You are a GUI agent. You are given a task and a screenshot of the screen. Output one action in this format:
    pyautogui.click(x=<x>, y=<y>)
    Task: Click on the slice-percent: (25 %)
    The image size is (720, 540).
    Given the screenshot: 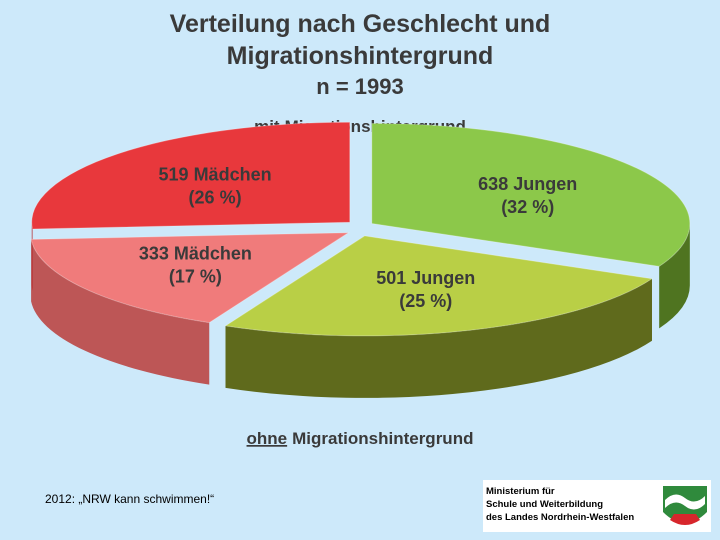 What is the action you would take?
    pyautogui.click(x=425, y=301)
    